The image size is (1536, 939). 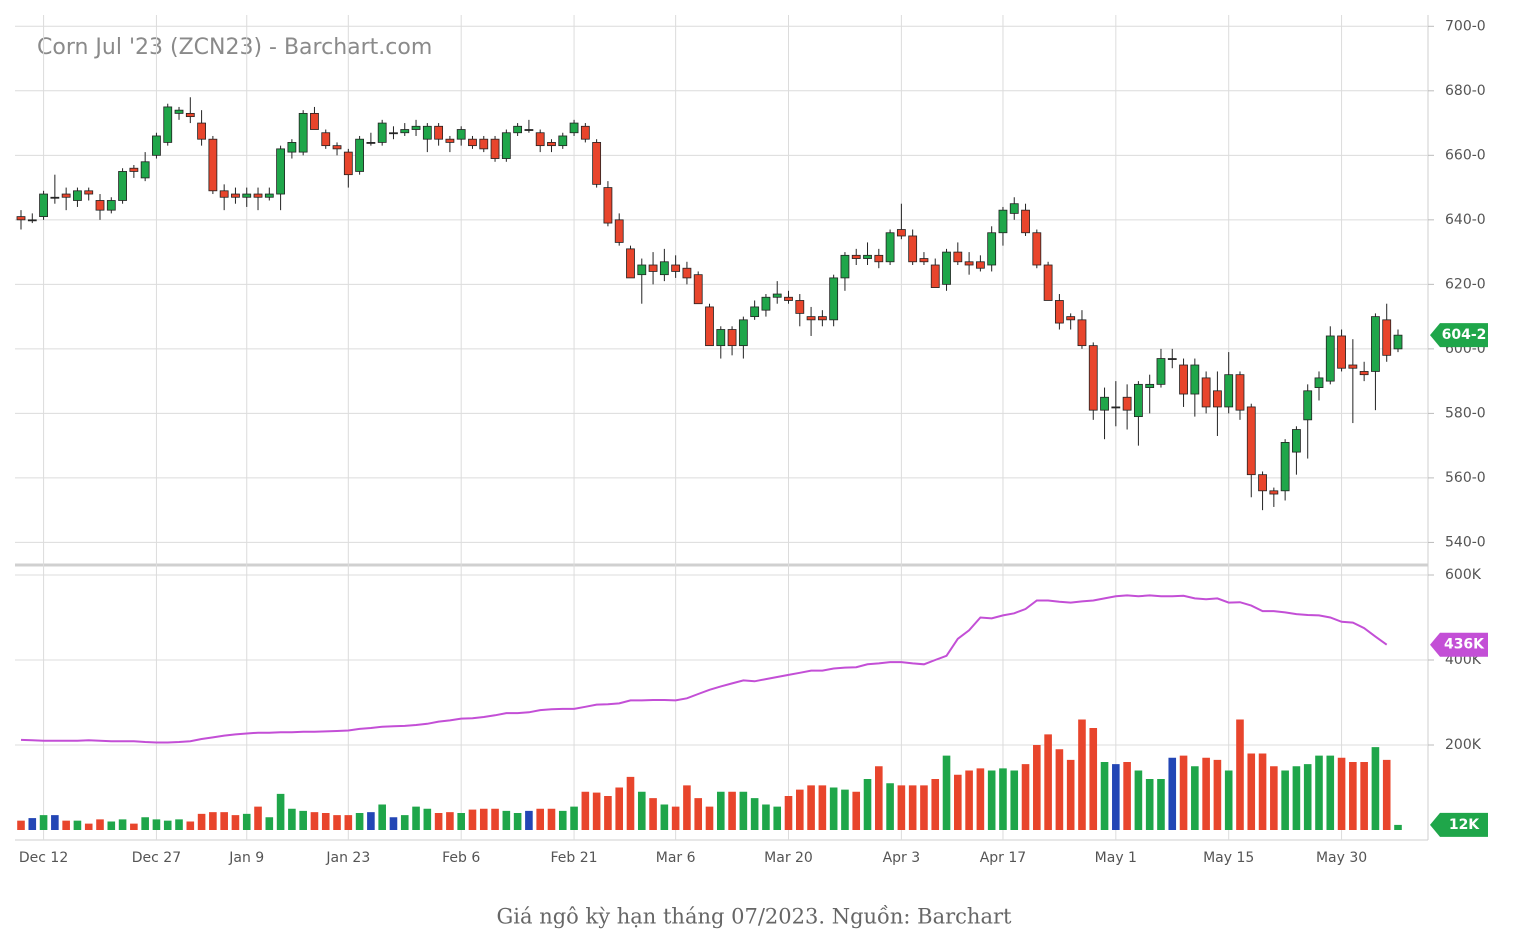 I want to click on last-price-badge: 604-2, so click(x=1464, y=335).